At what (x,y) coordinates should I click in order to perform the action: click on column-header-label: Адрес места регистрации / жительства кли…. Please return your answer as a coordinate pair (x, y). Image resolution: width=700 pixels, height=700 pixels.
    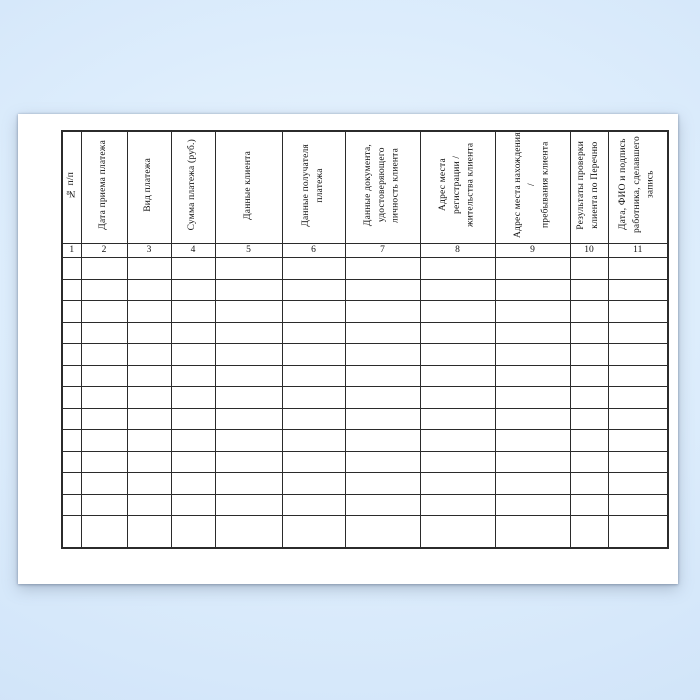
    Looking at the image, I should click on (456, 185).